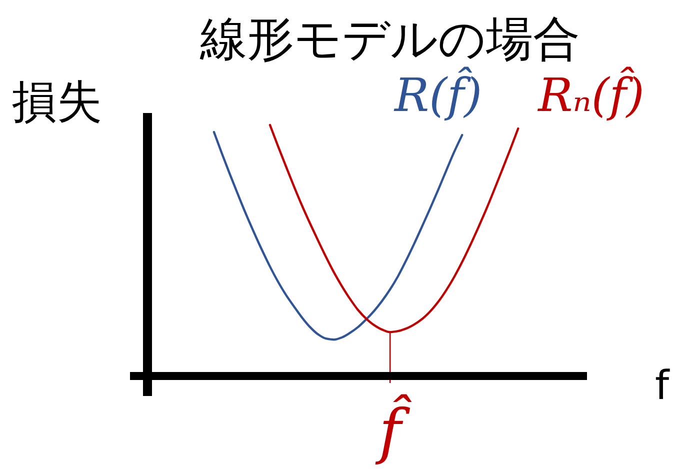 Image resolution: width=674 pixels, height=469 pixels. Describe the element at coordinates (390, 39) in the screenshot. I see `title: 線形モデルの場合` at that location.